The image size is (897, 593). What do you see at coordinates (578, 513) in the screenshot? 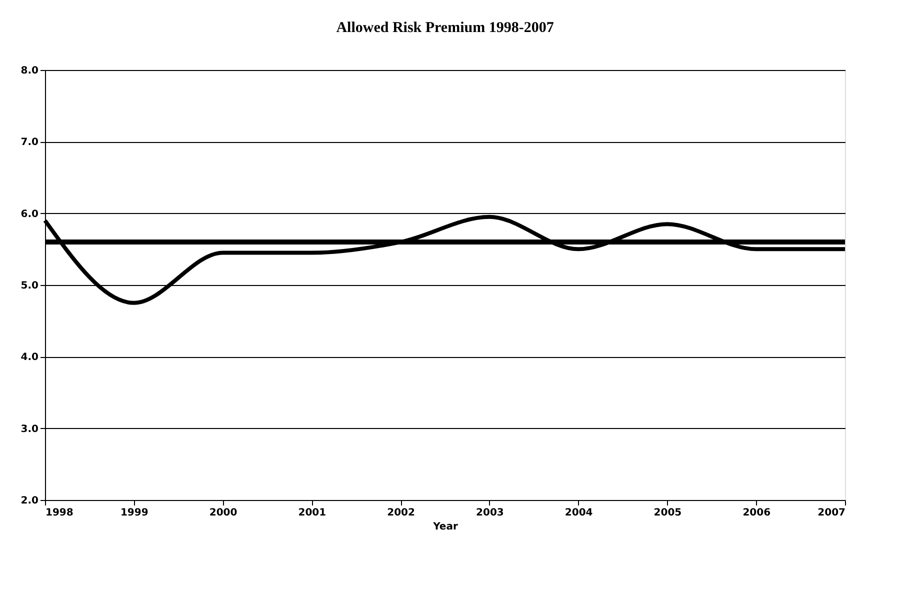
I see `x-tick-label: 2004` at bounding box center [578, 513].